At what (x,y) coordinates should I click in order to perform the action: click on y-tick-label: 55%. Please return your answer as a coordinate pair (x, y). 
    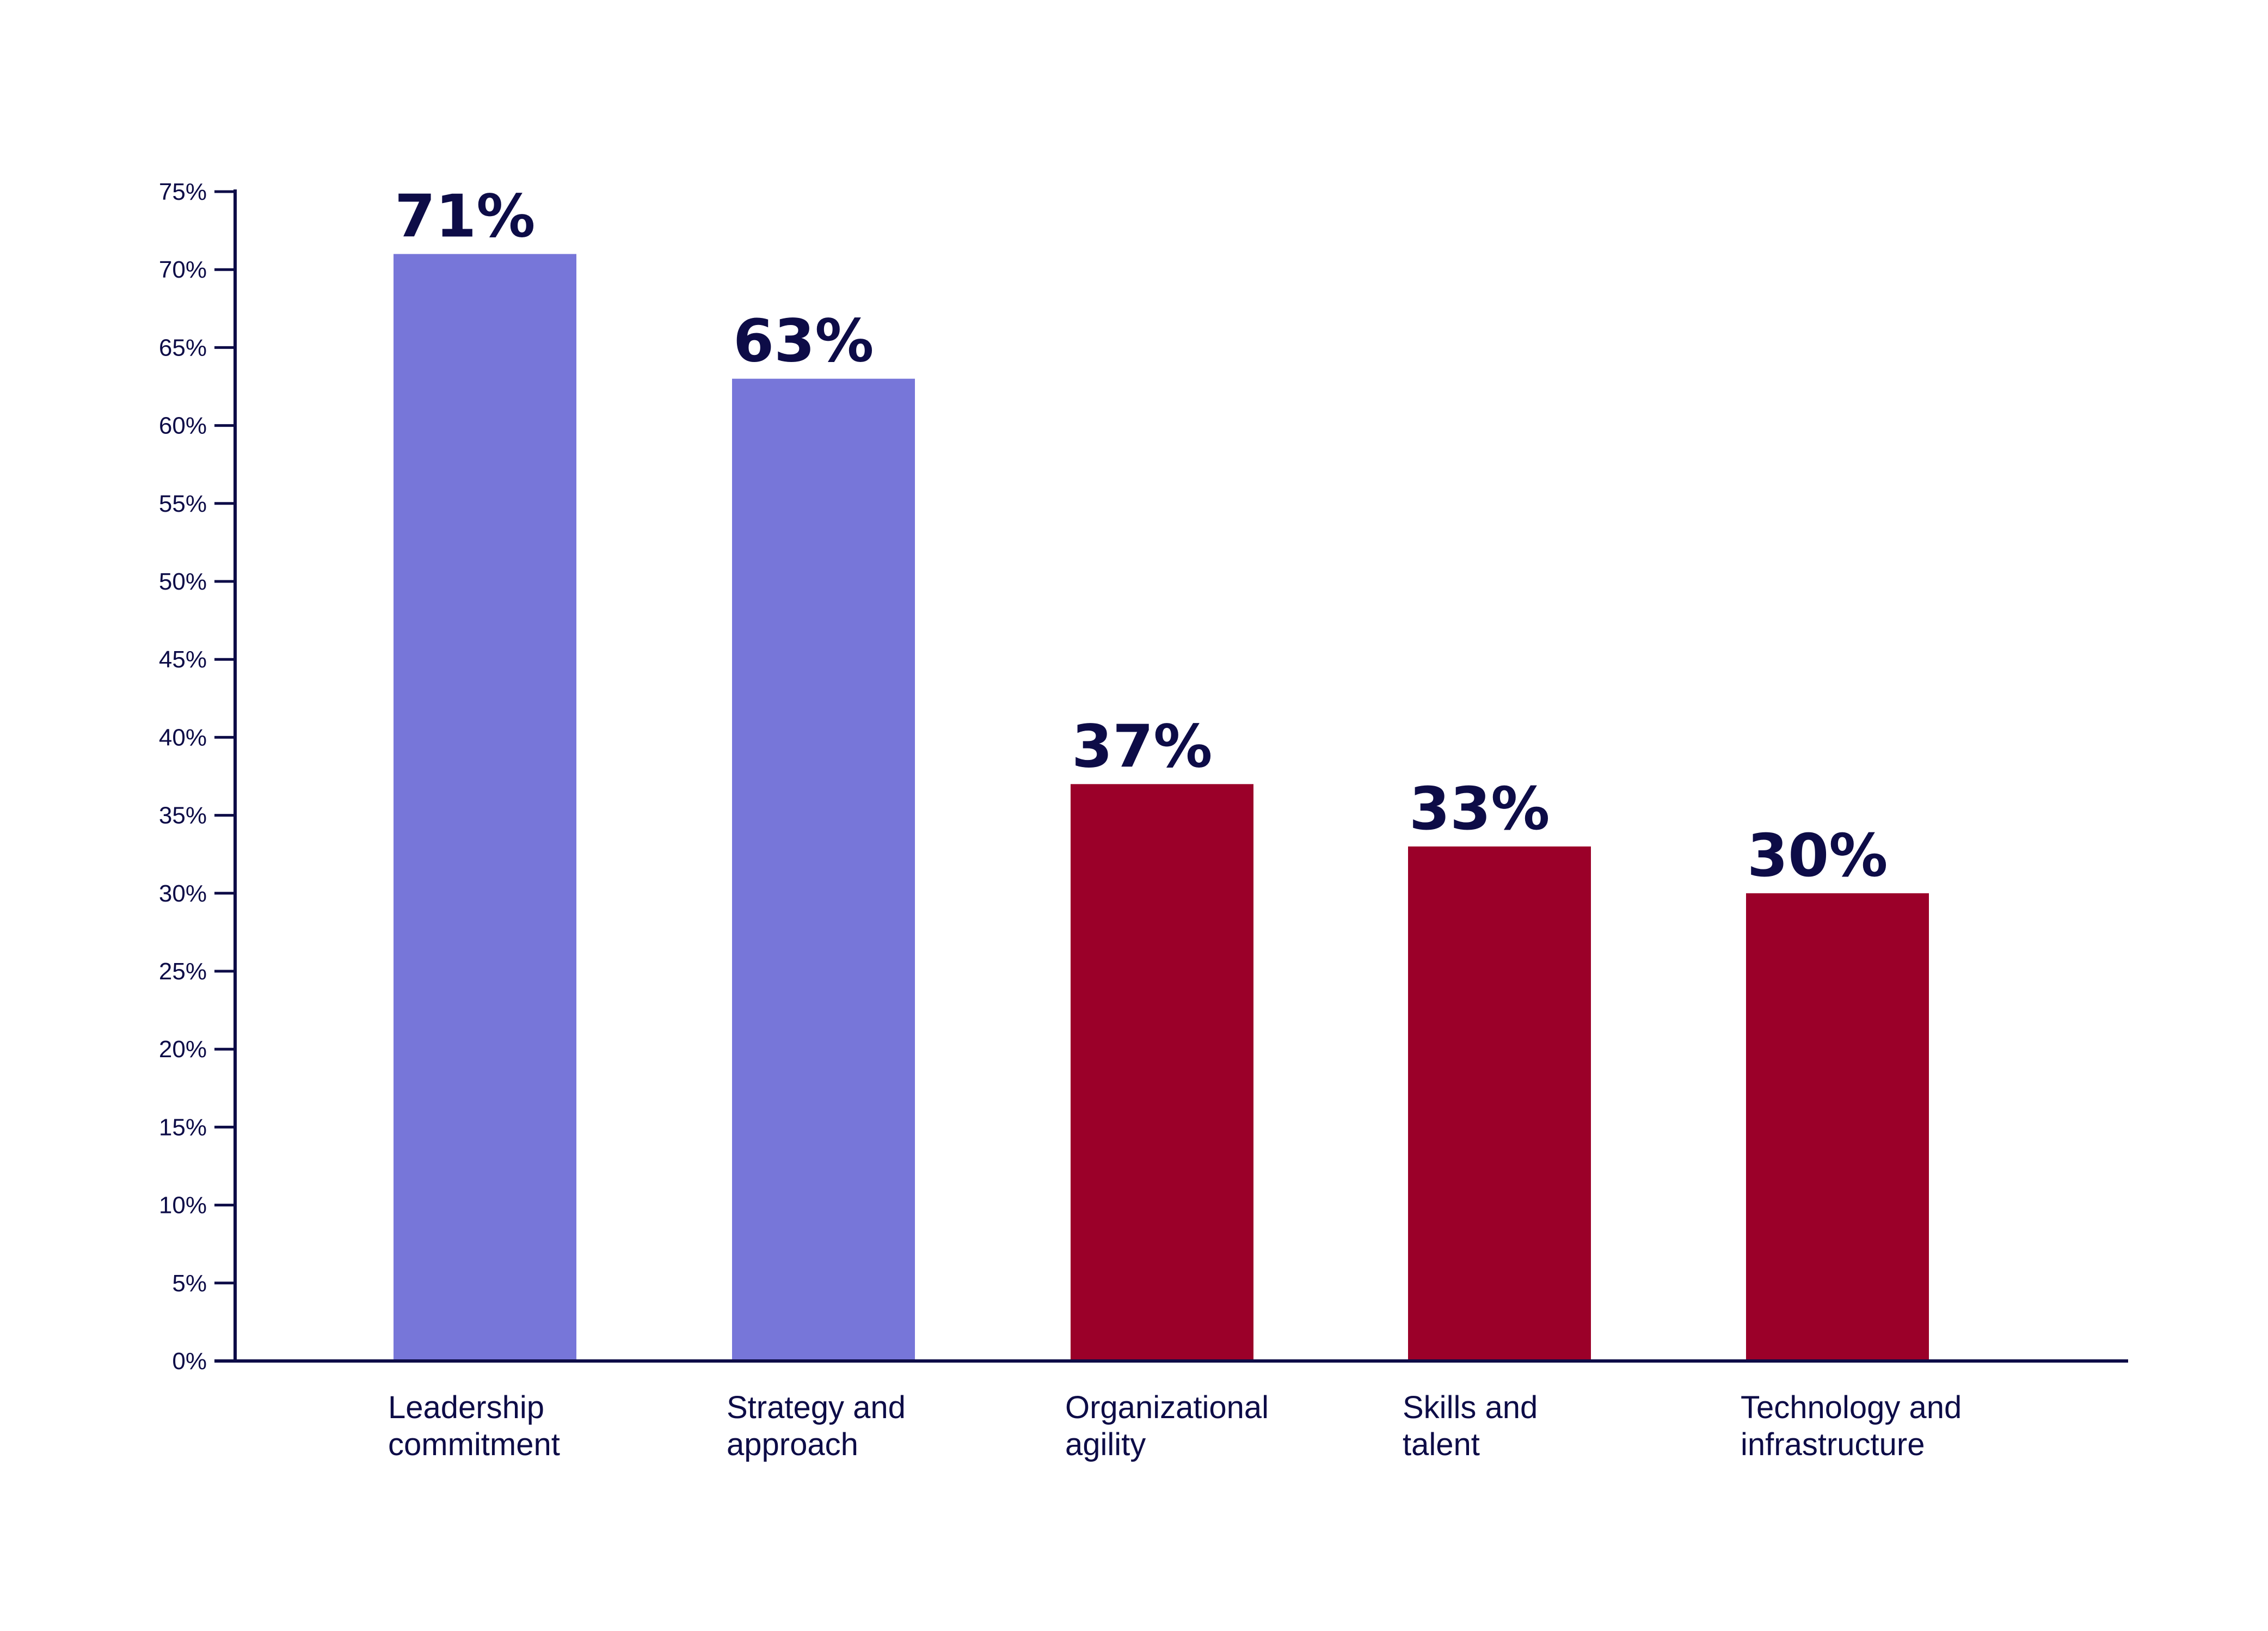
    Looking at the image, I should click on (183, 503).